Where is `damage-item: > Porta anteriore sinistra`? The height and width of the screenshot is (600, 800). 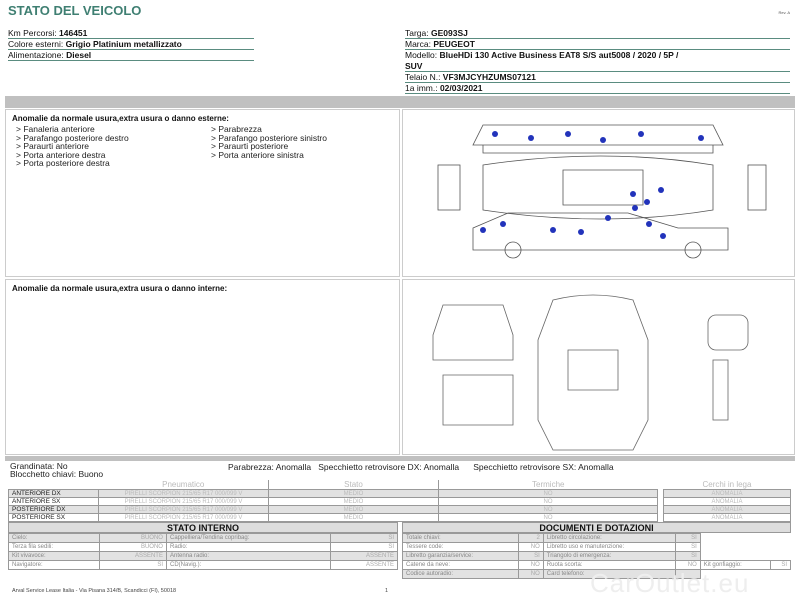 damage-item: > Porta anteriore sinistra is located at coordinates (257, 154).